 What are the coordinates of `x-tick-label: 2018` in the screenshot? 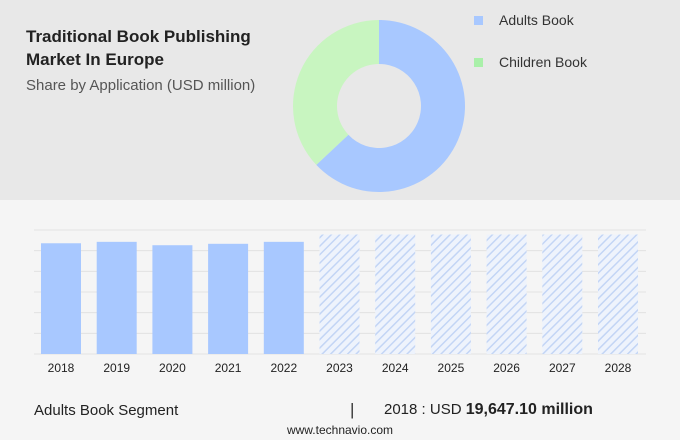 It's located at (61, 368).